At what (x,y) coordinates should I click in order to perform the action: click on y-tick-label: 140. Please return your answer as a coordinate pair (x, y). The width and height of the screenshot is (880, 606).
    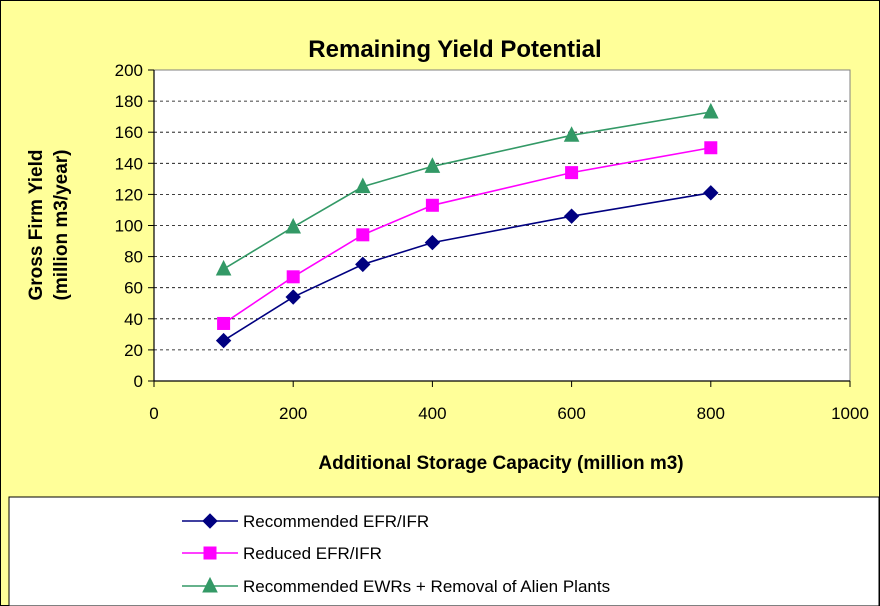
    Looking at the image, I should click on (129, 163).